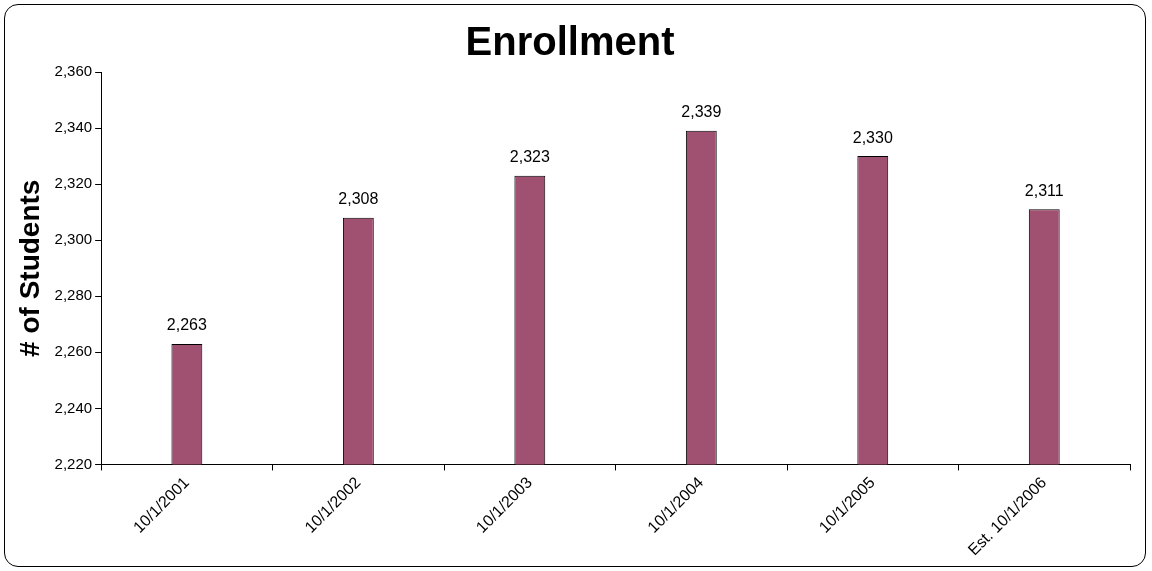 This screenshot has height=571, width=1152. What do you see at coordinates (73, 463) in the screenshot?
I see `y-tick-label: 2,220` at bounding box center [73, 463].